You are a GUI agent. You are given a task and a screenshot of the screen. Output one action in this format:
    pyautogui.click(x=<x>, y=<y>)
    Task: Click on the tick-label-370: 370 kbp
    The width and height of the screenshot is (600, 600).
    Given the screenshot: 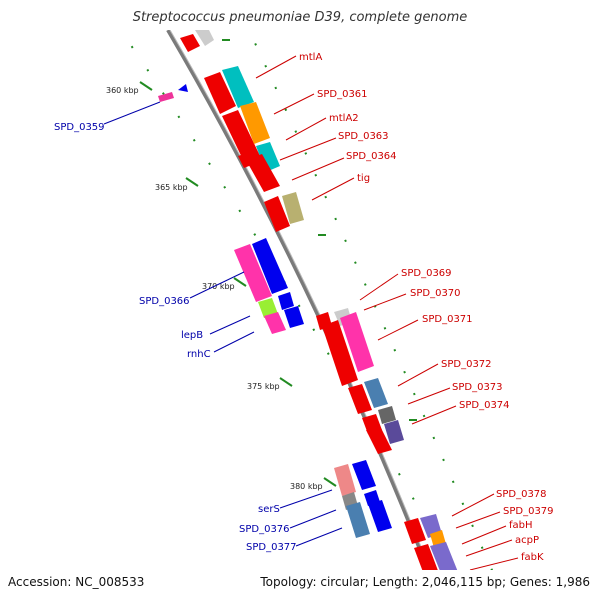 What is the action you would take?
    pyautogui.click(x=218, y=286)
    